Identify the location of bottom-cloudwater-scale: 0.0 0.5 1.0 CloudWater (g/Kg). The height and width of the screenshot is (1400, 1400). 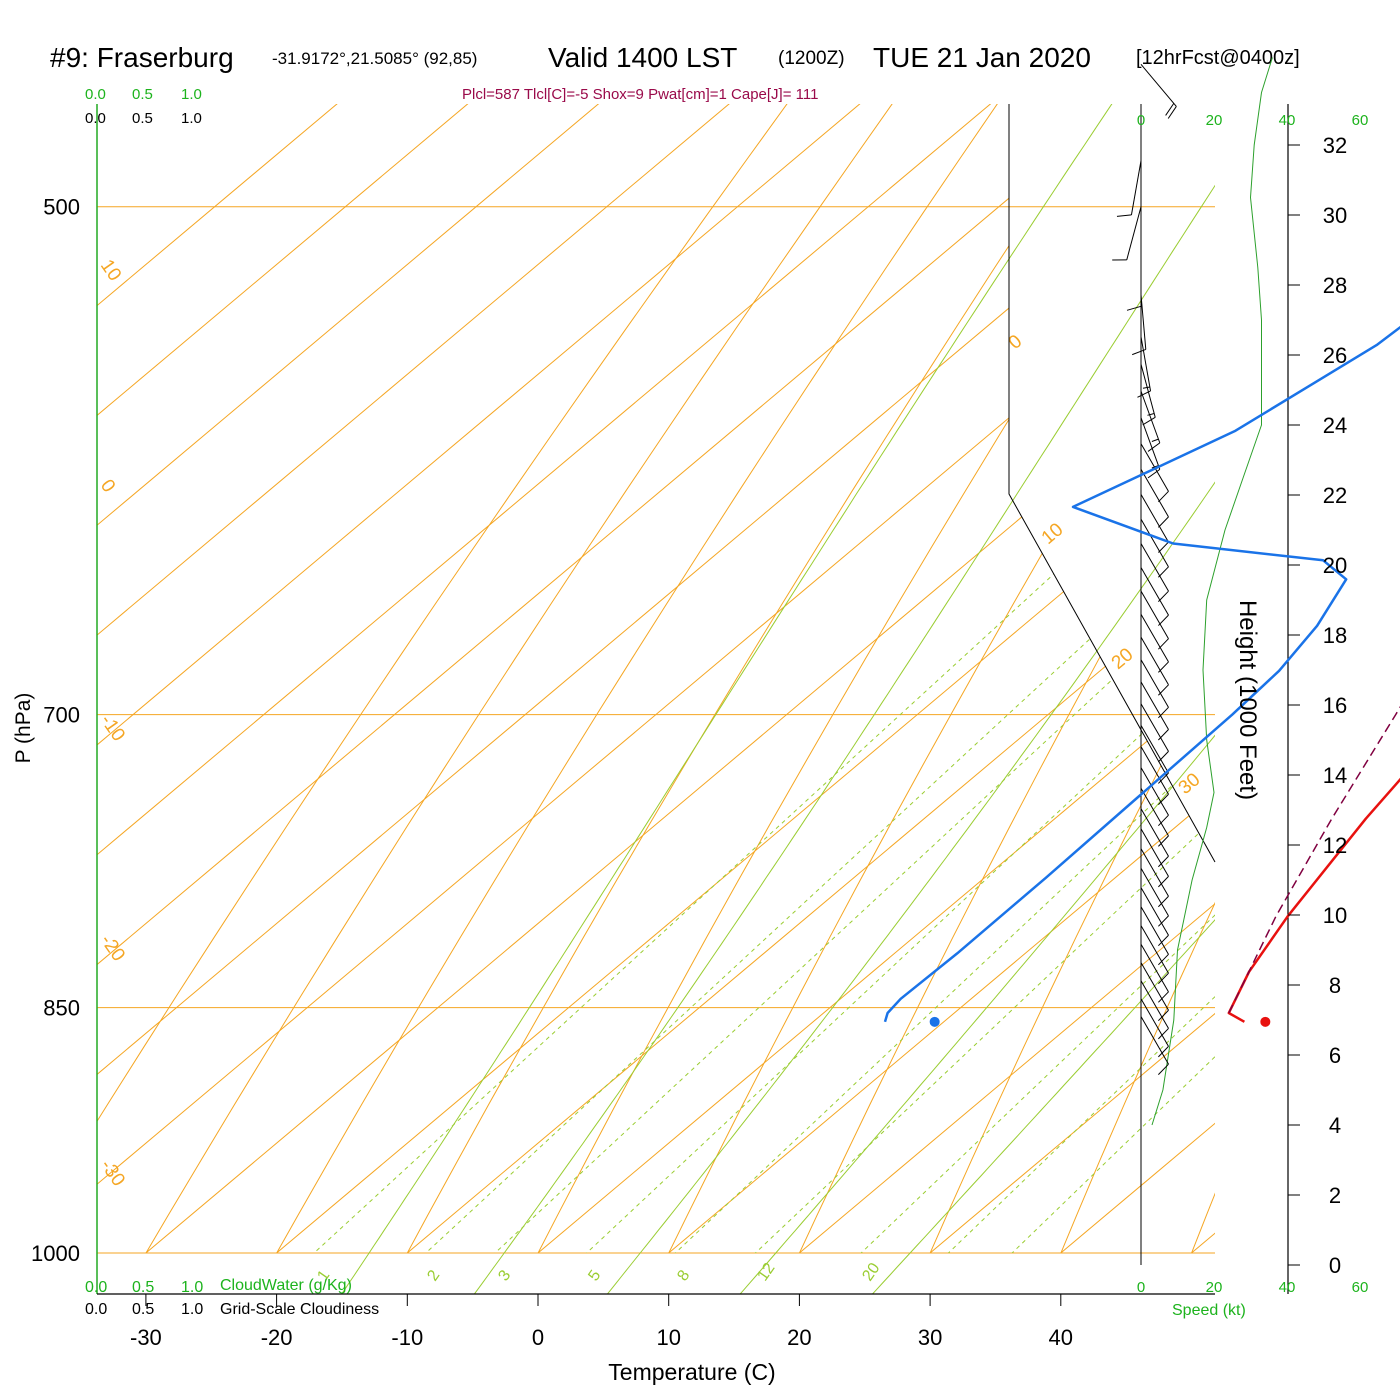
(218, 1286).